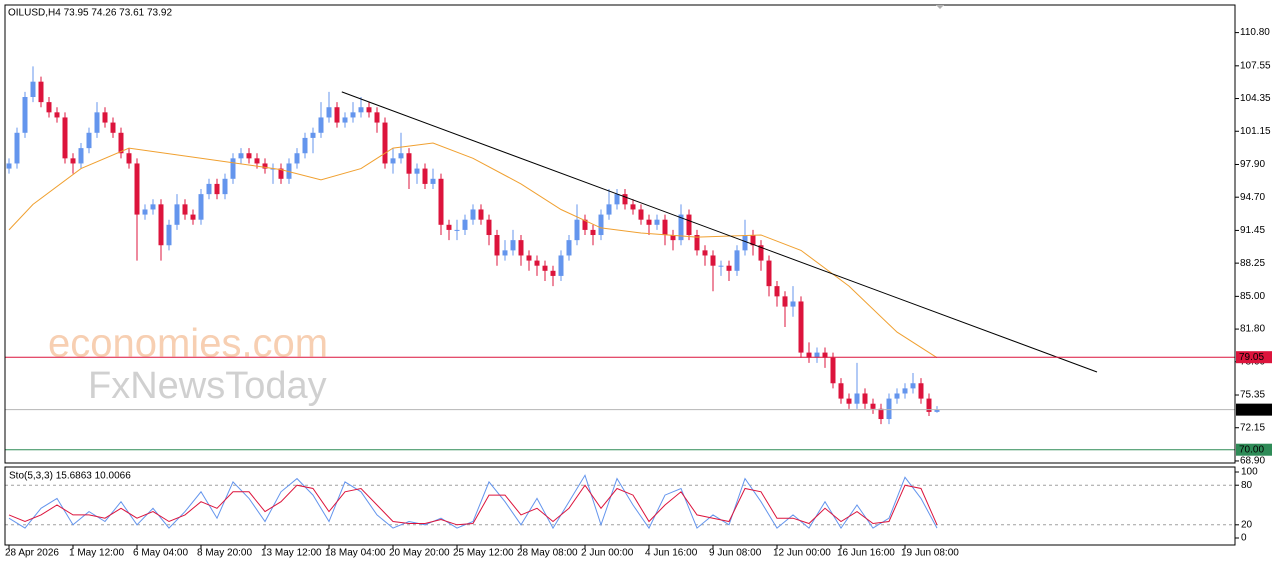 This screenshot has width=1280, height=567. What do you see at coordinates (207, 386) in the screenshot?
I see `watermark: FxNewsToday` at bounding box center [207, 386].